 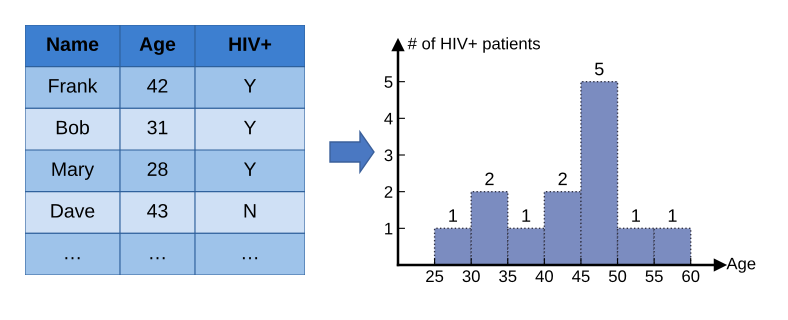 What do you see at coordinates (250, 44) in the screenshot?
I see `category-label: HIV+` at bounding box center [250, 44].